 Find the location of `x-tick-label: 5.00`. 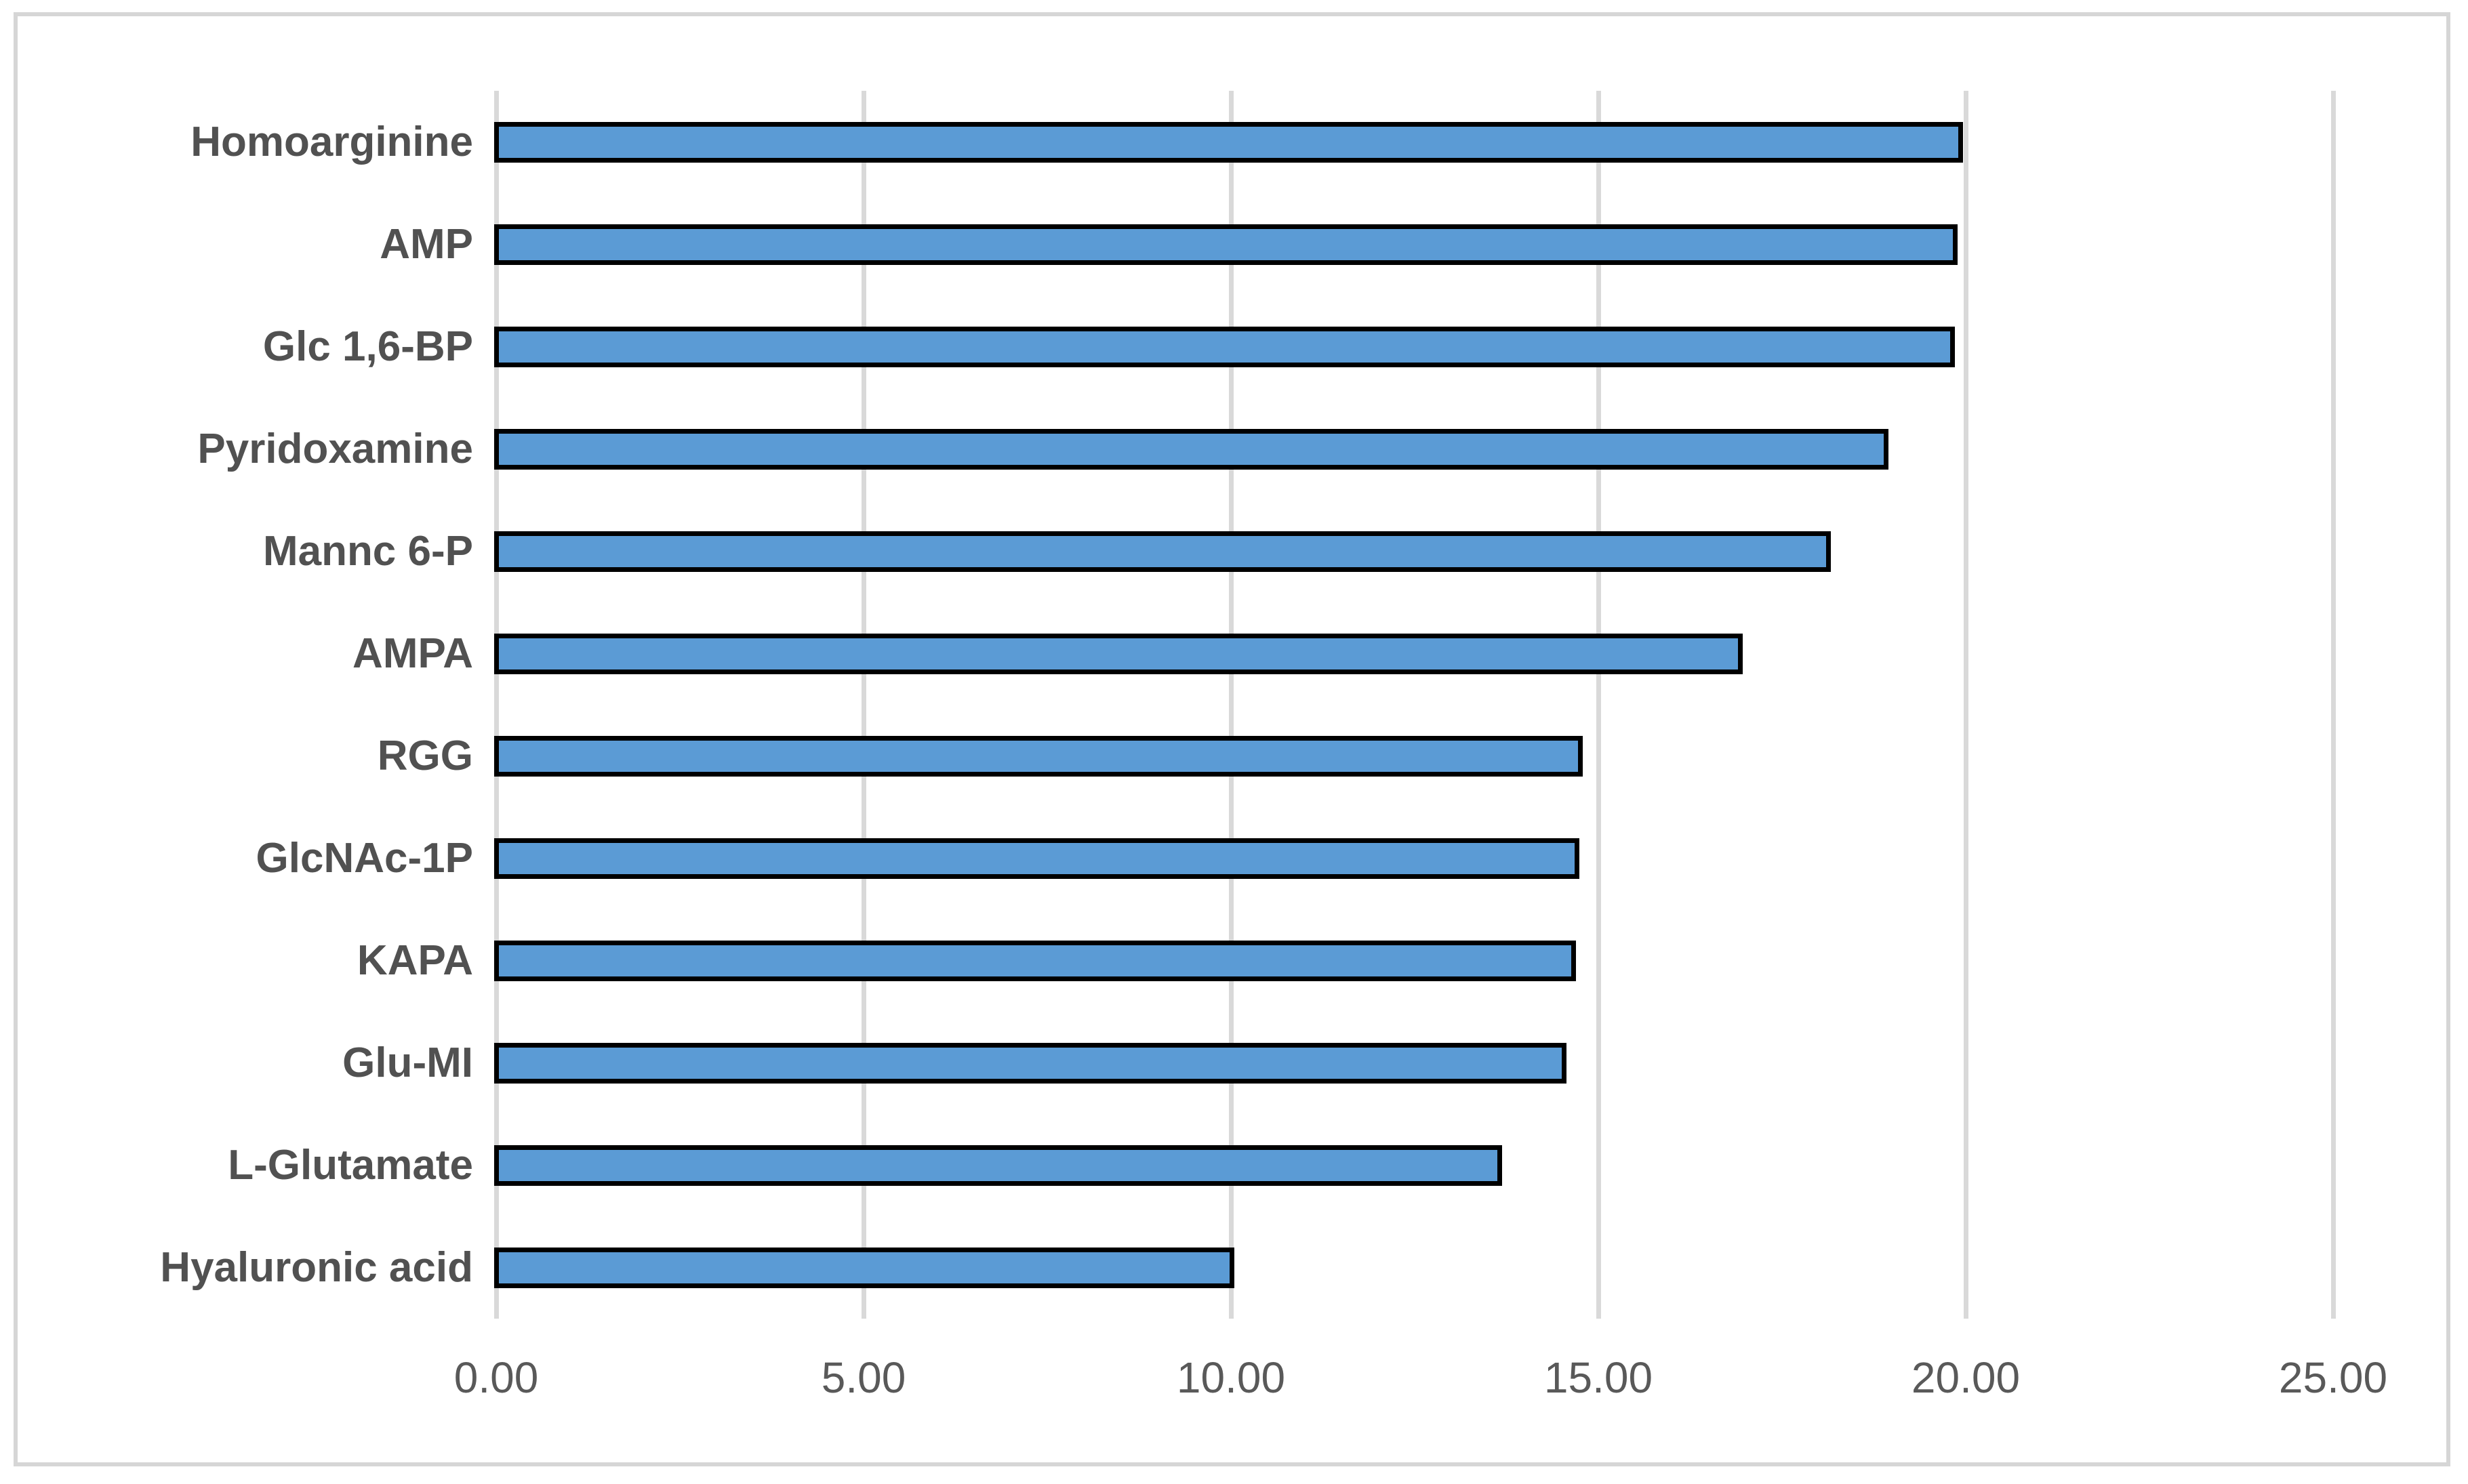

x-tick-label: 5.00 is located at coordinates (864, 1377).